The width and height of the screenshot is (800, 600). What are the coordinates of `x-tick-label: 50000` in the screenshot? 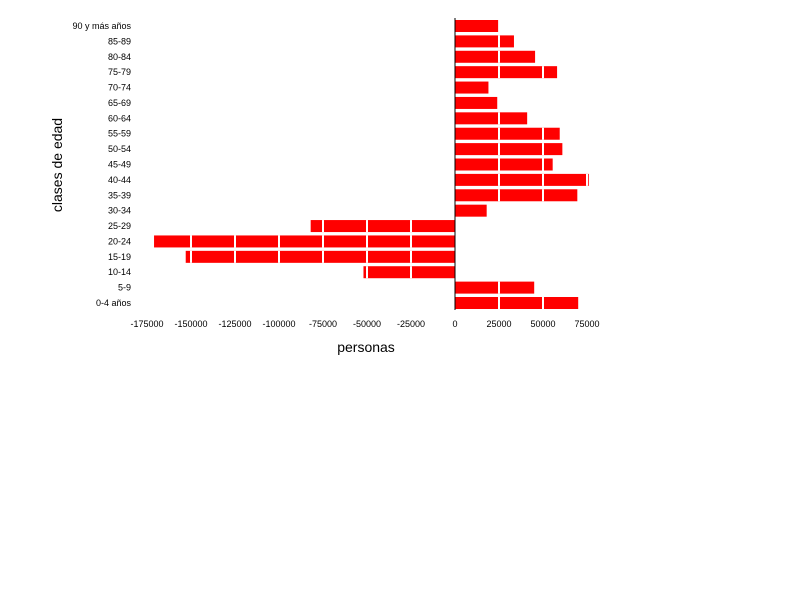 It's located at (542, 324).